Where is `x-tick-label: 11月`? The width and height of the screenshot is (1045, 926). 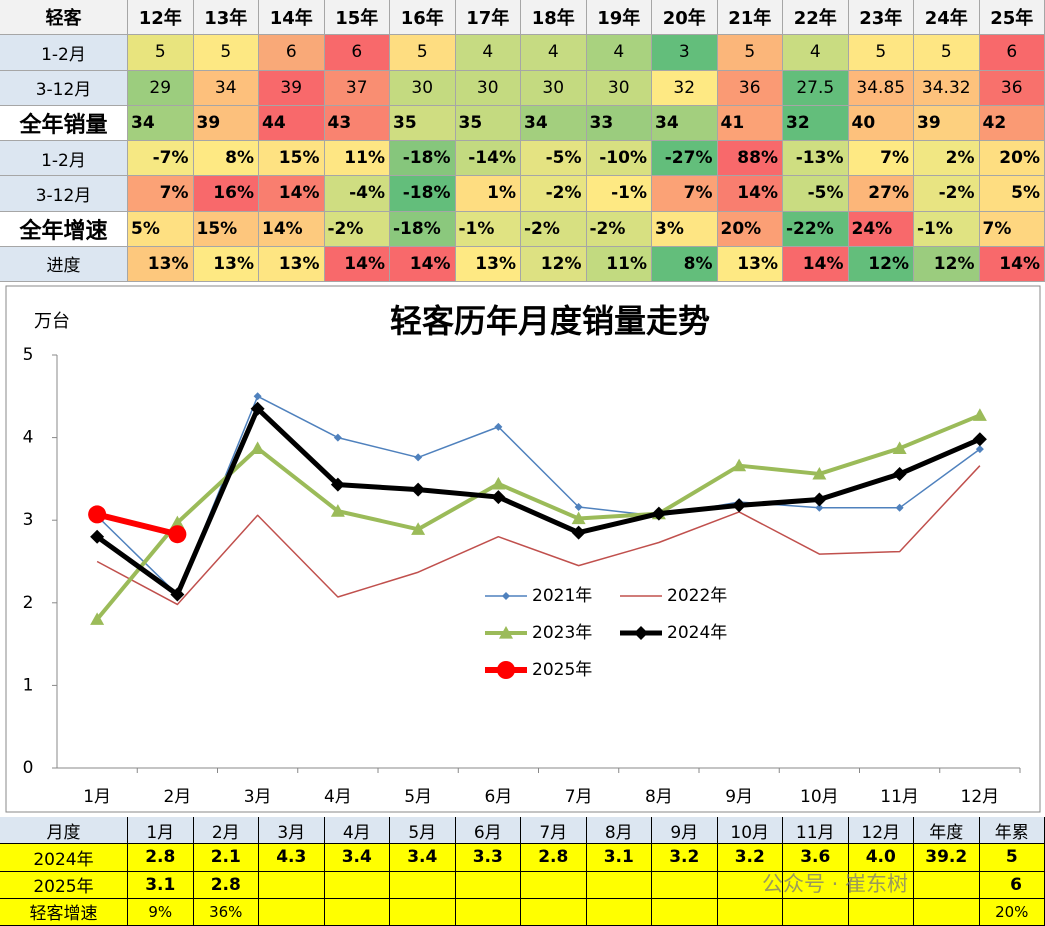 x-tick-label: 11月 is located at coordinates (899, 797).